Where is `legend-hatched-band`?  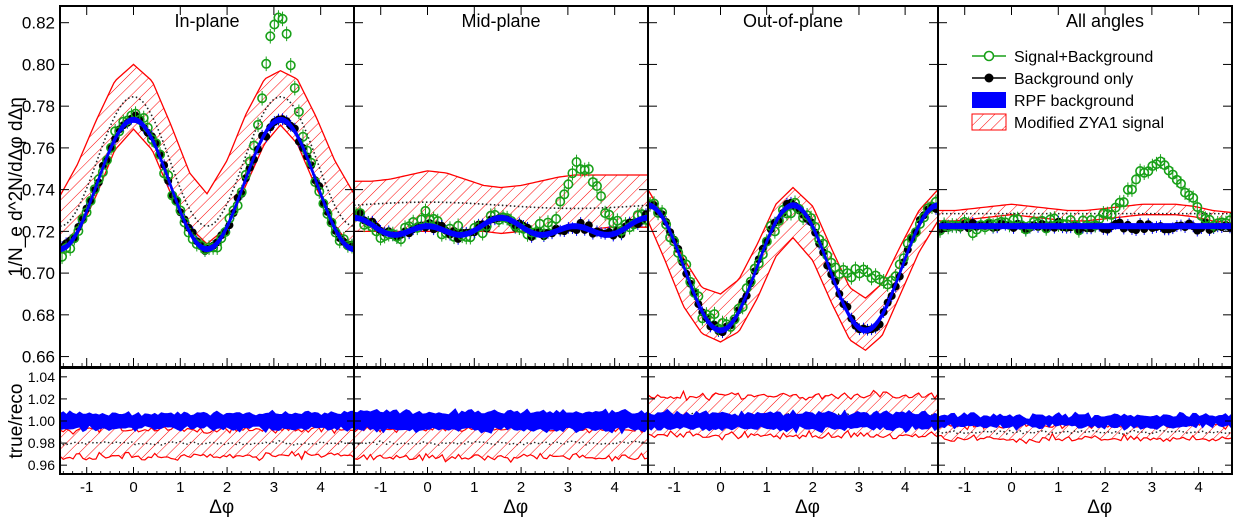 legend-hatched-band is located at coordinates (989, 122).